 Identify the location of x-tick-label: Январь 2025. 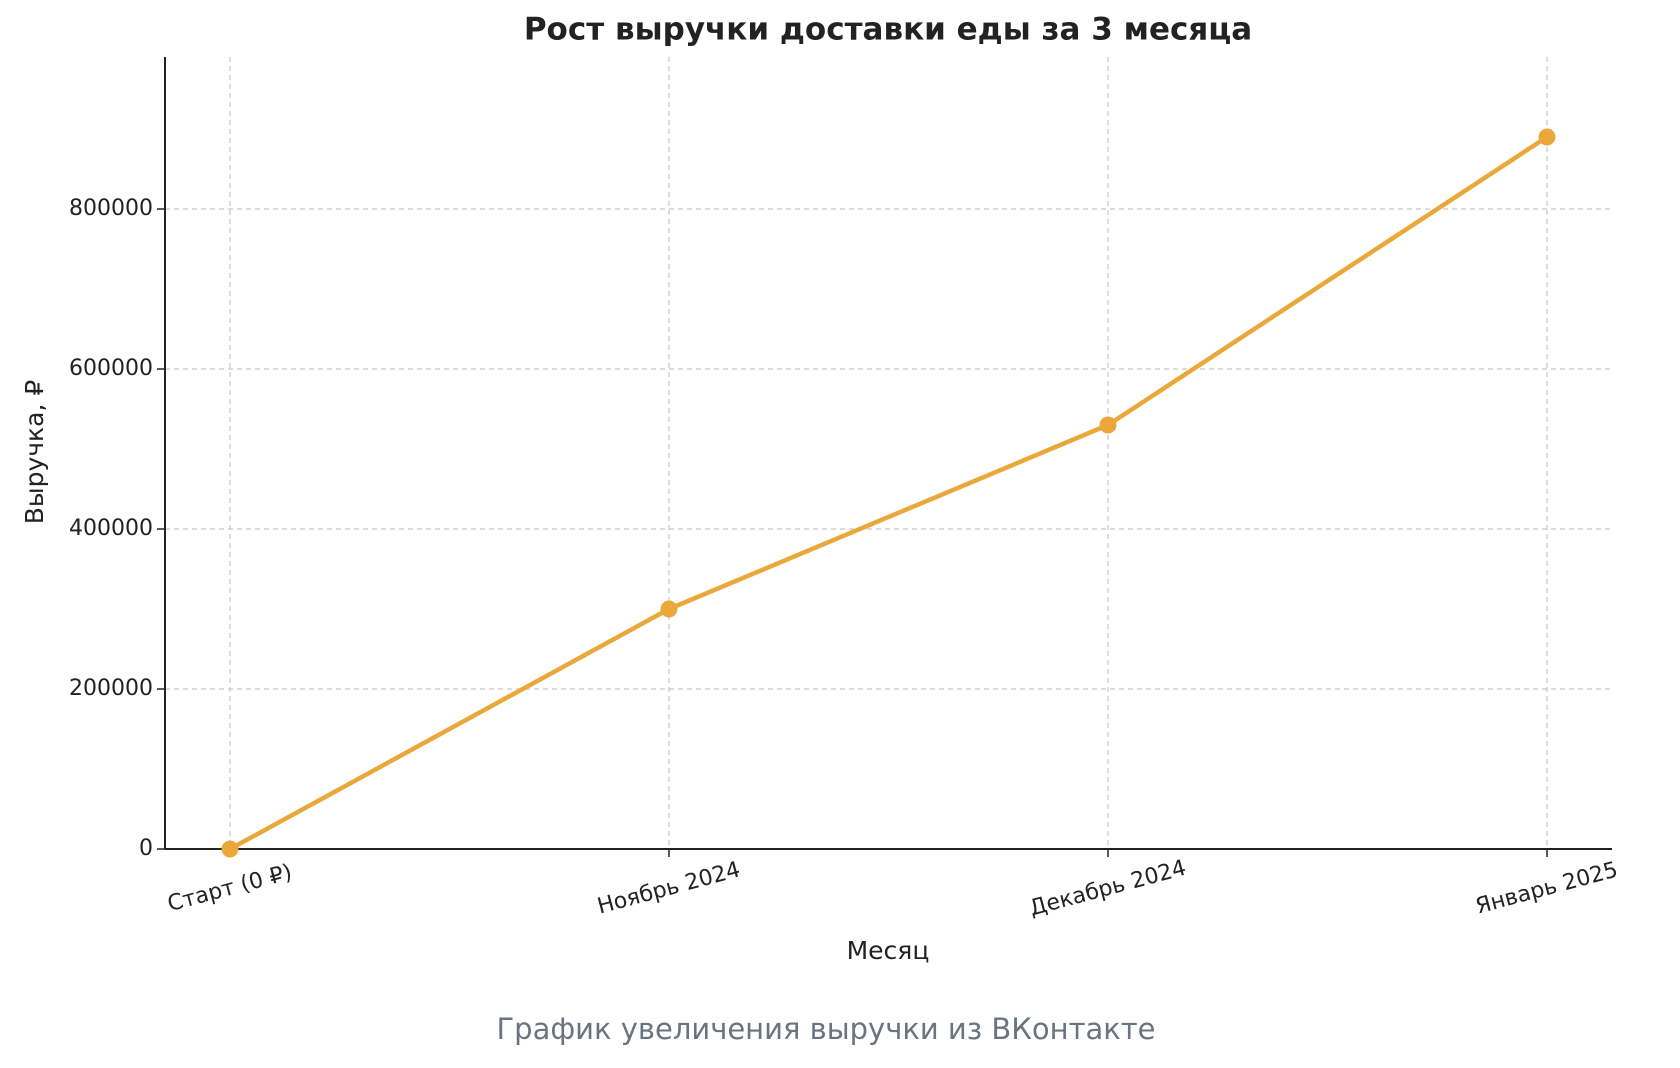
(1547, 889).